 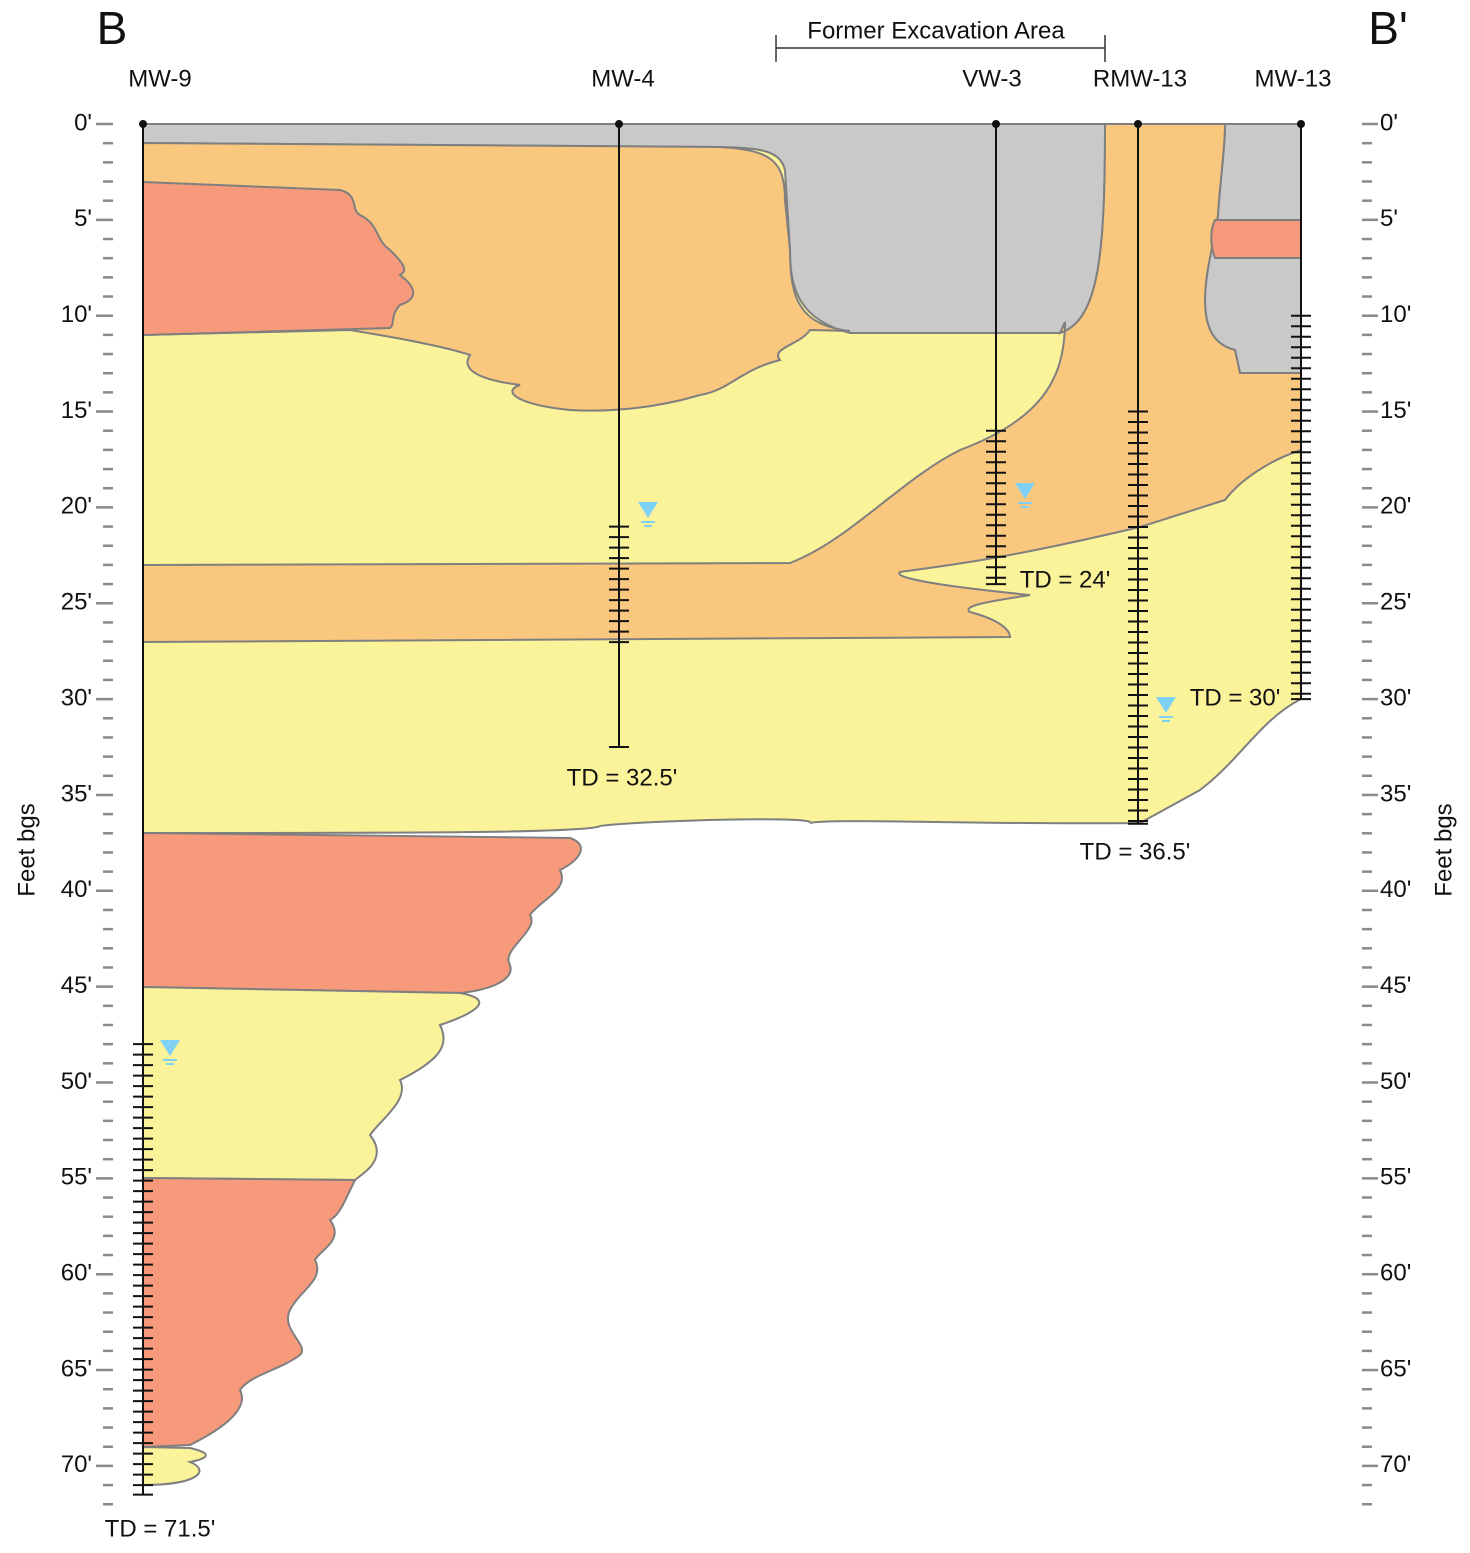 What do you see at coordinates (1293, 78) in the screenshot?
I see `well-name: MW-13` at bounding box center [1293, 78].